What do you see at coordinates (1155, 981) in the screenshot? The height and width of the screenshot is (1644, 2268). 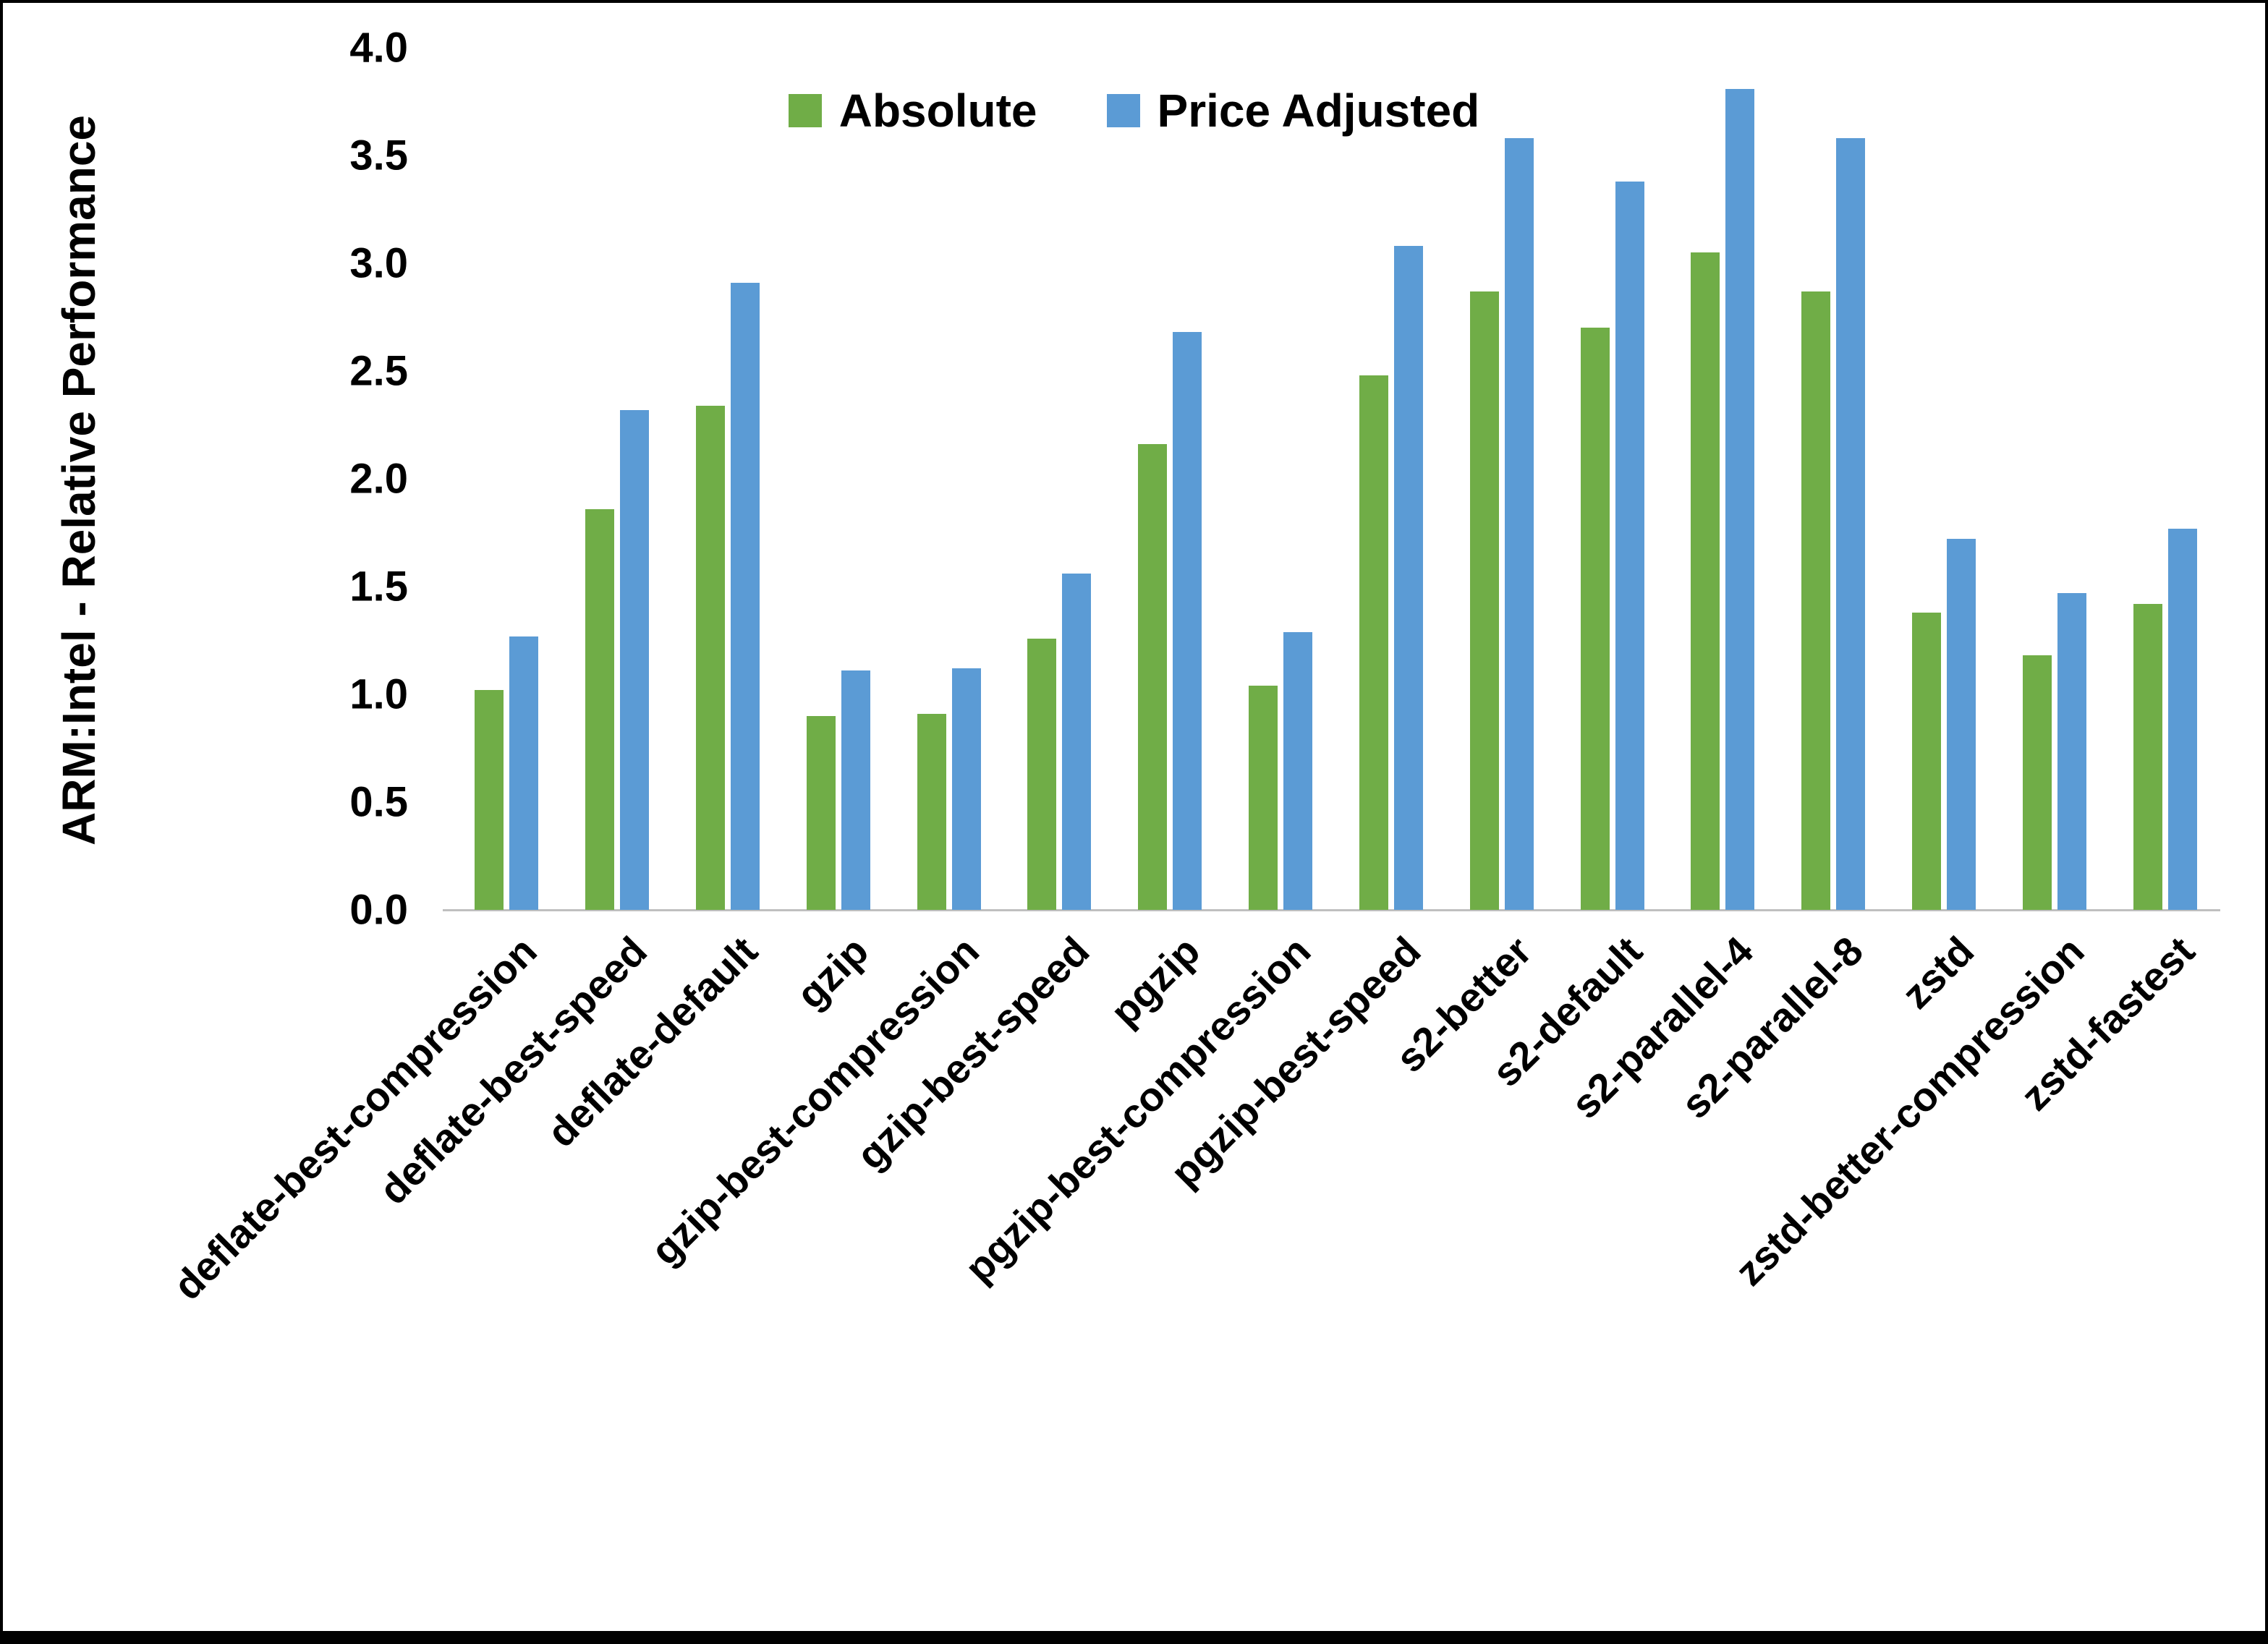 I see `x-axis-label: pgzip` at bounding box center [1155, 981].